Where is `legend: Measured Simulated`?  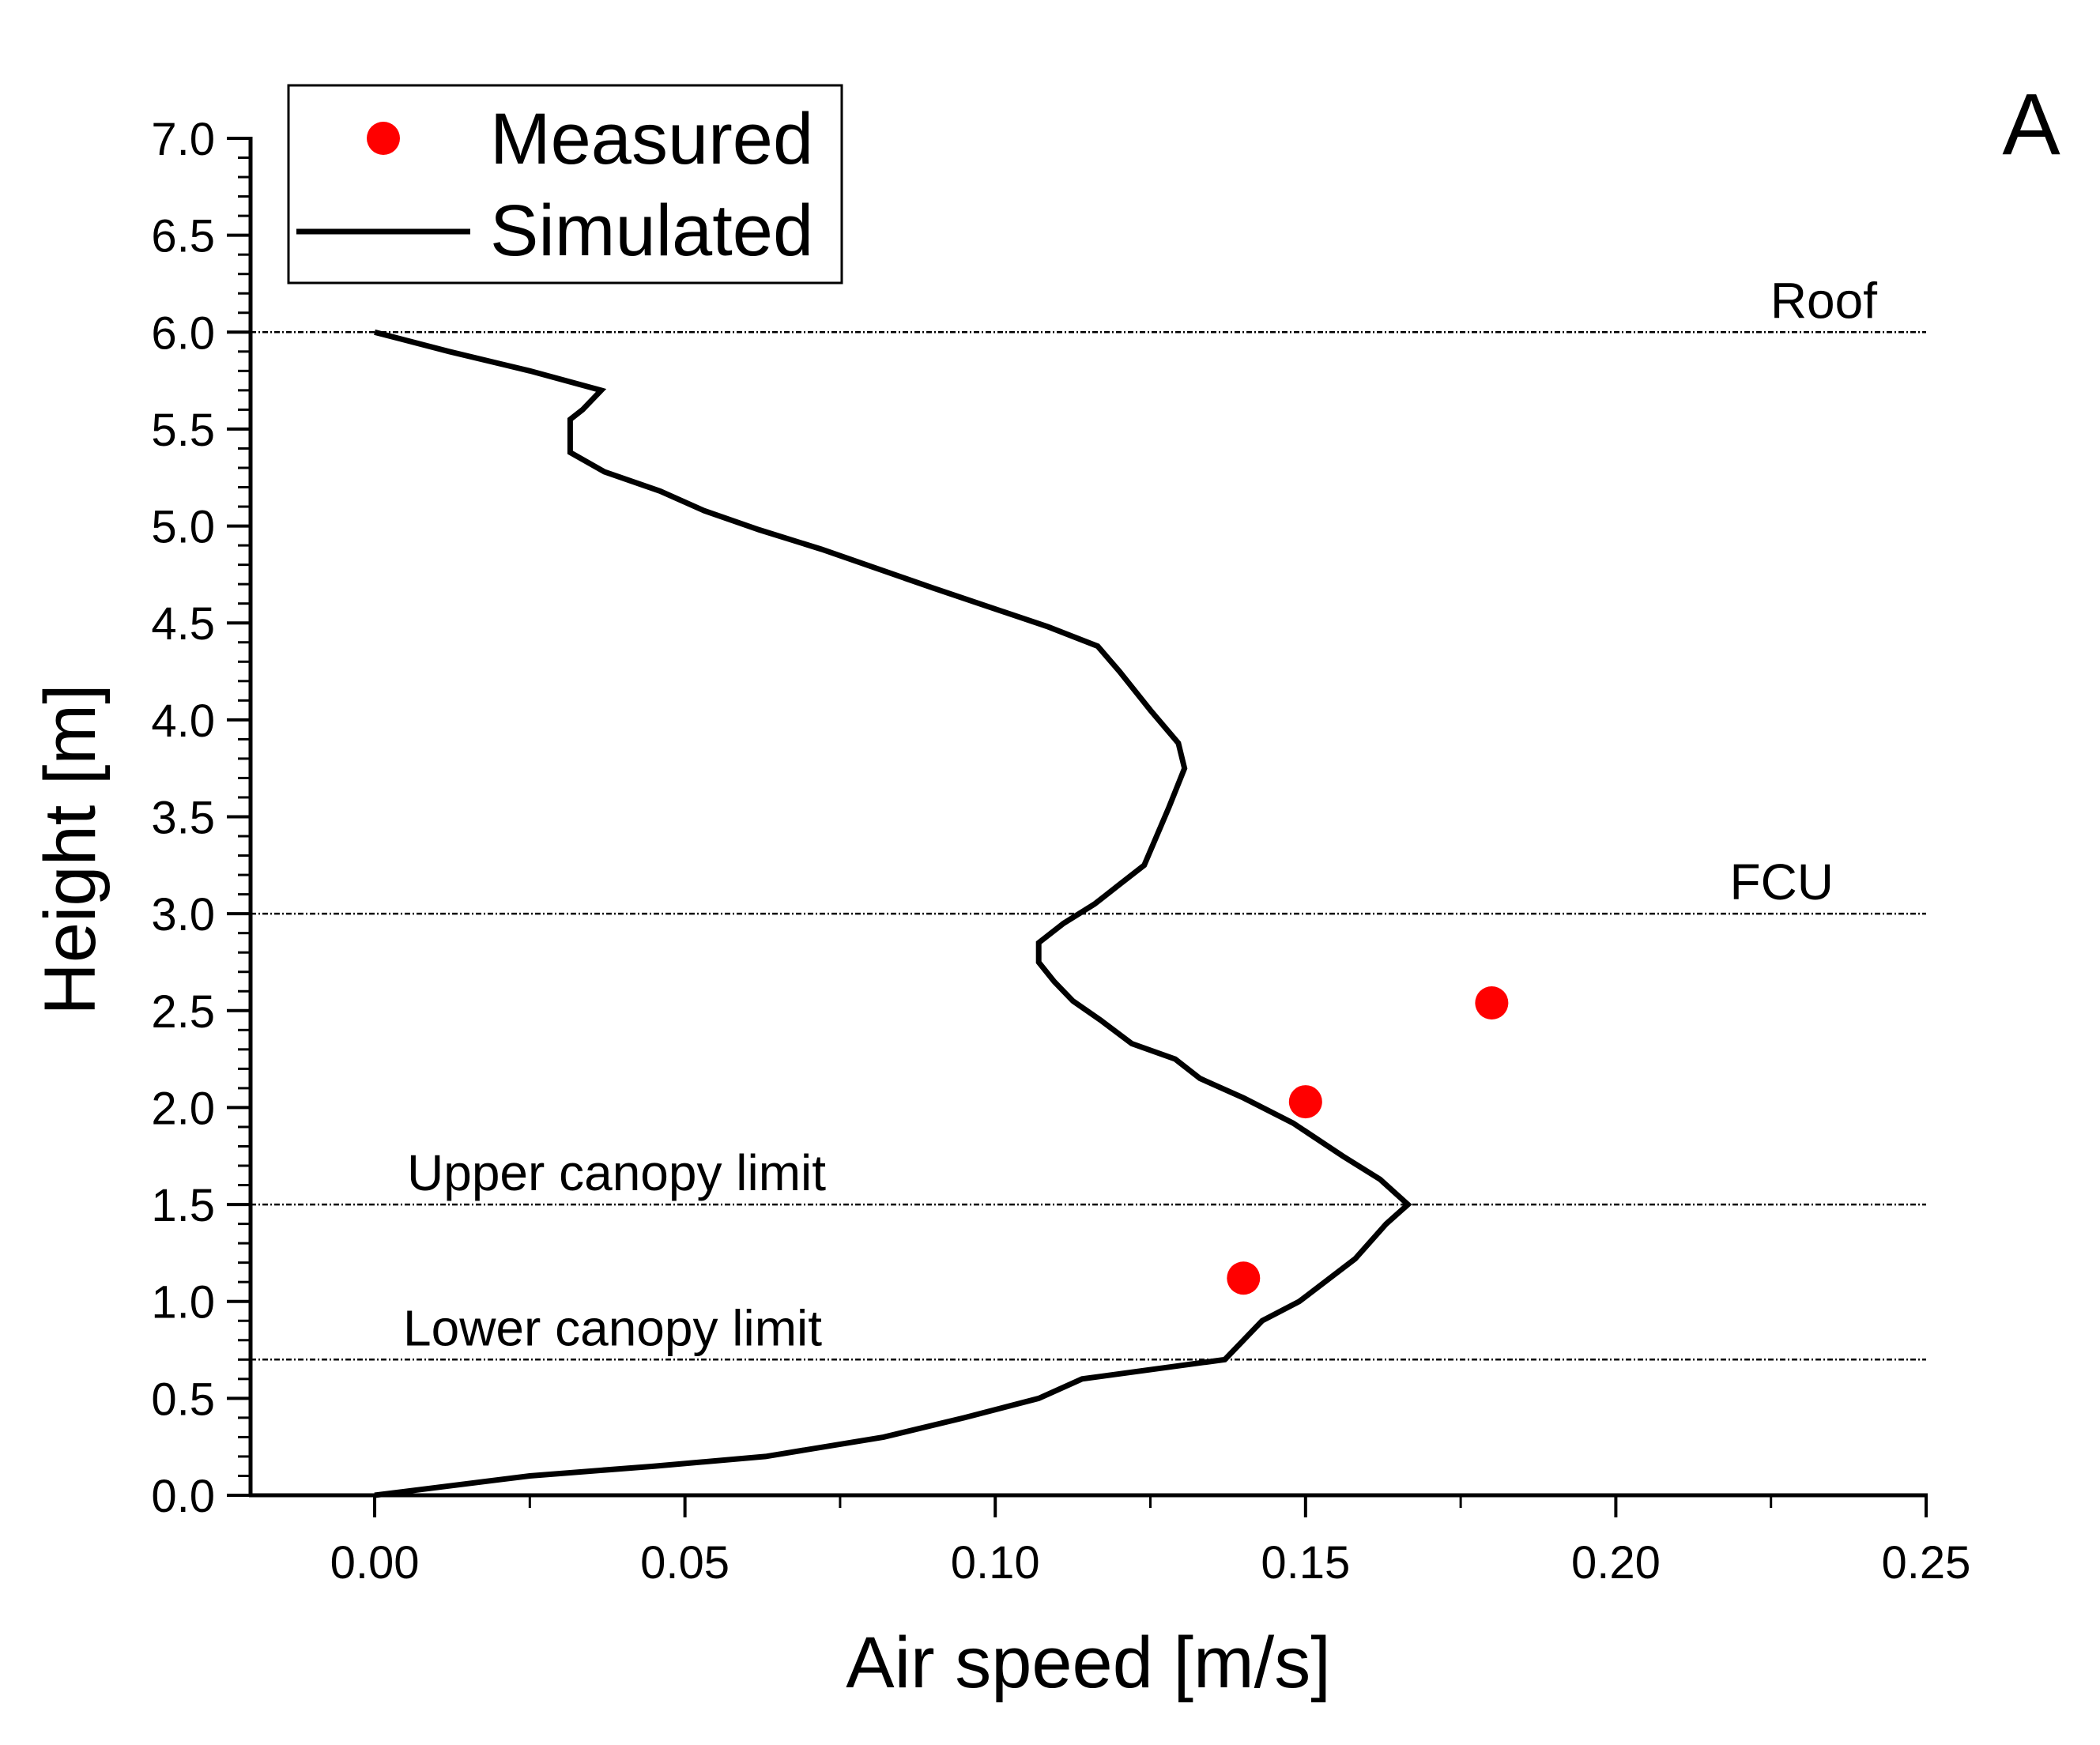
legend: Measured Simulated is located at coordinates (565, 184).